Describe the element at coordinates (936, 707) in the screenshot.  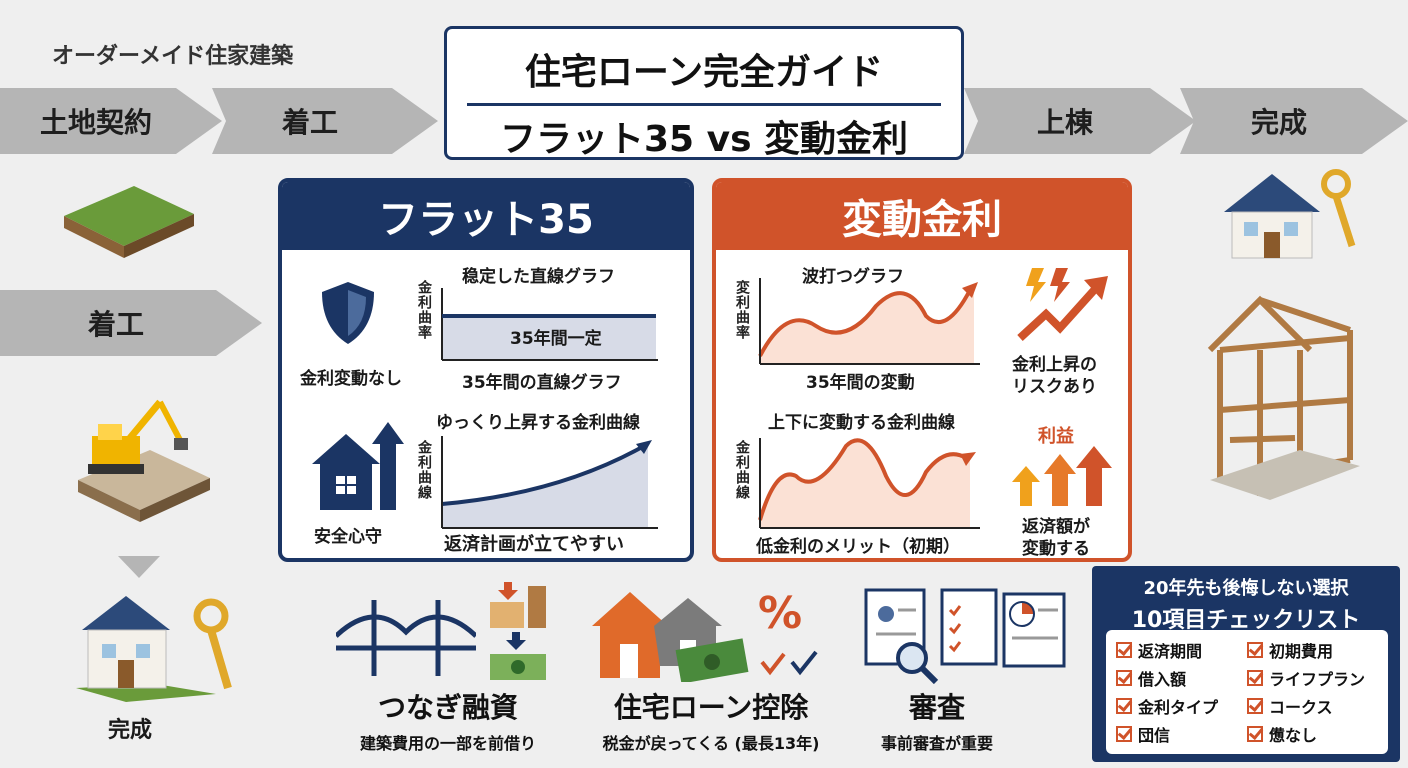
I see `screening-title: 審査` at that location.